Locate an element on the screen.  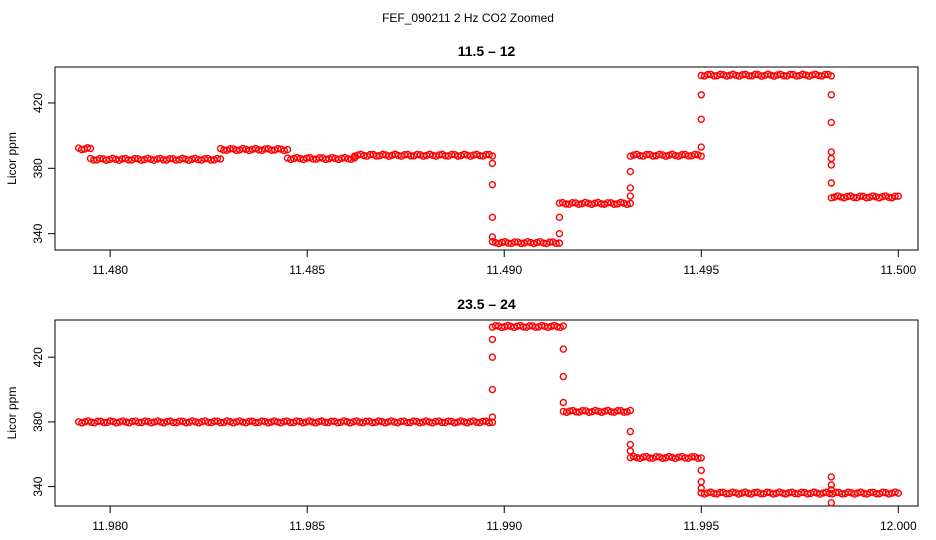
figure-title: FEF_090211 2 Hz CO2 Zoomed is located at coordinates (468, 18).